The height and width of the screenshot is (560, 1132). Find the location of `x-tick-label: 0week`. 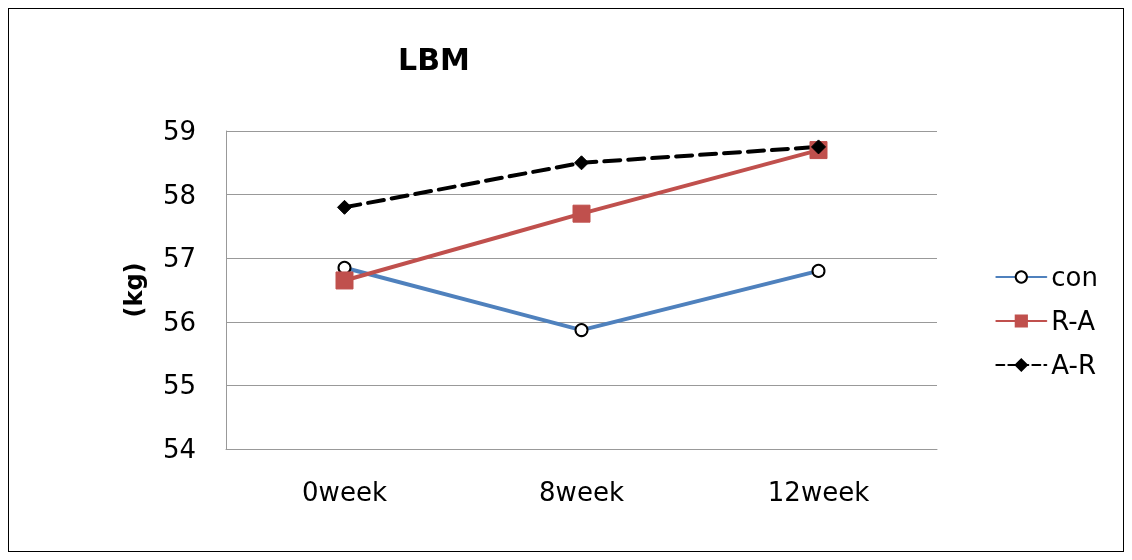

x-tick-label: 0week is located at coordinates (344, 492).